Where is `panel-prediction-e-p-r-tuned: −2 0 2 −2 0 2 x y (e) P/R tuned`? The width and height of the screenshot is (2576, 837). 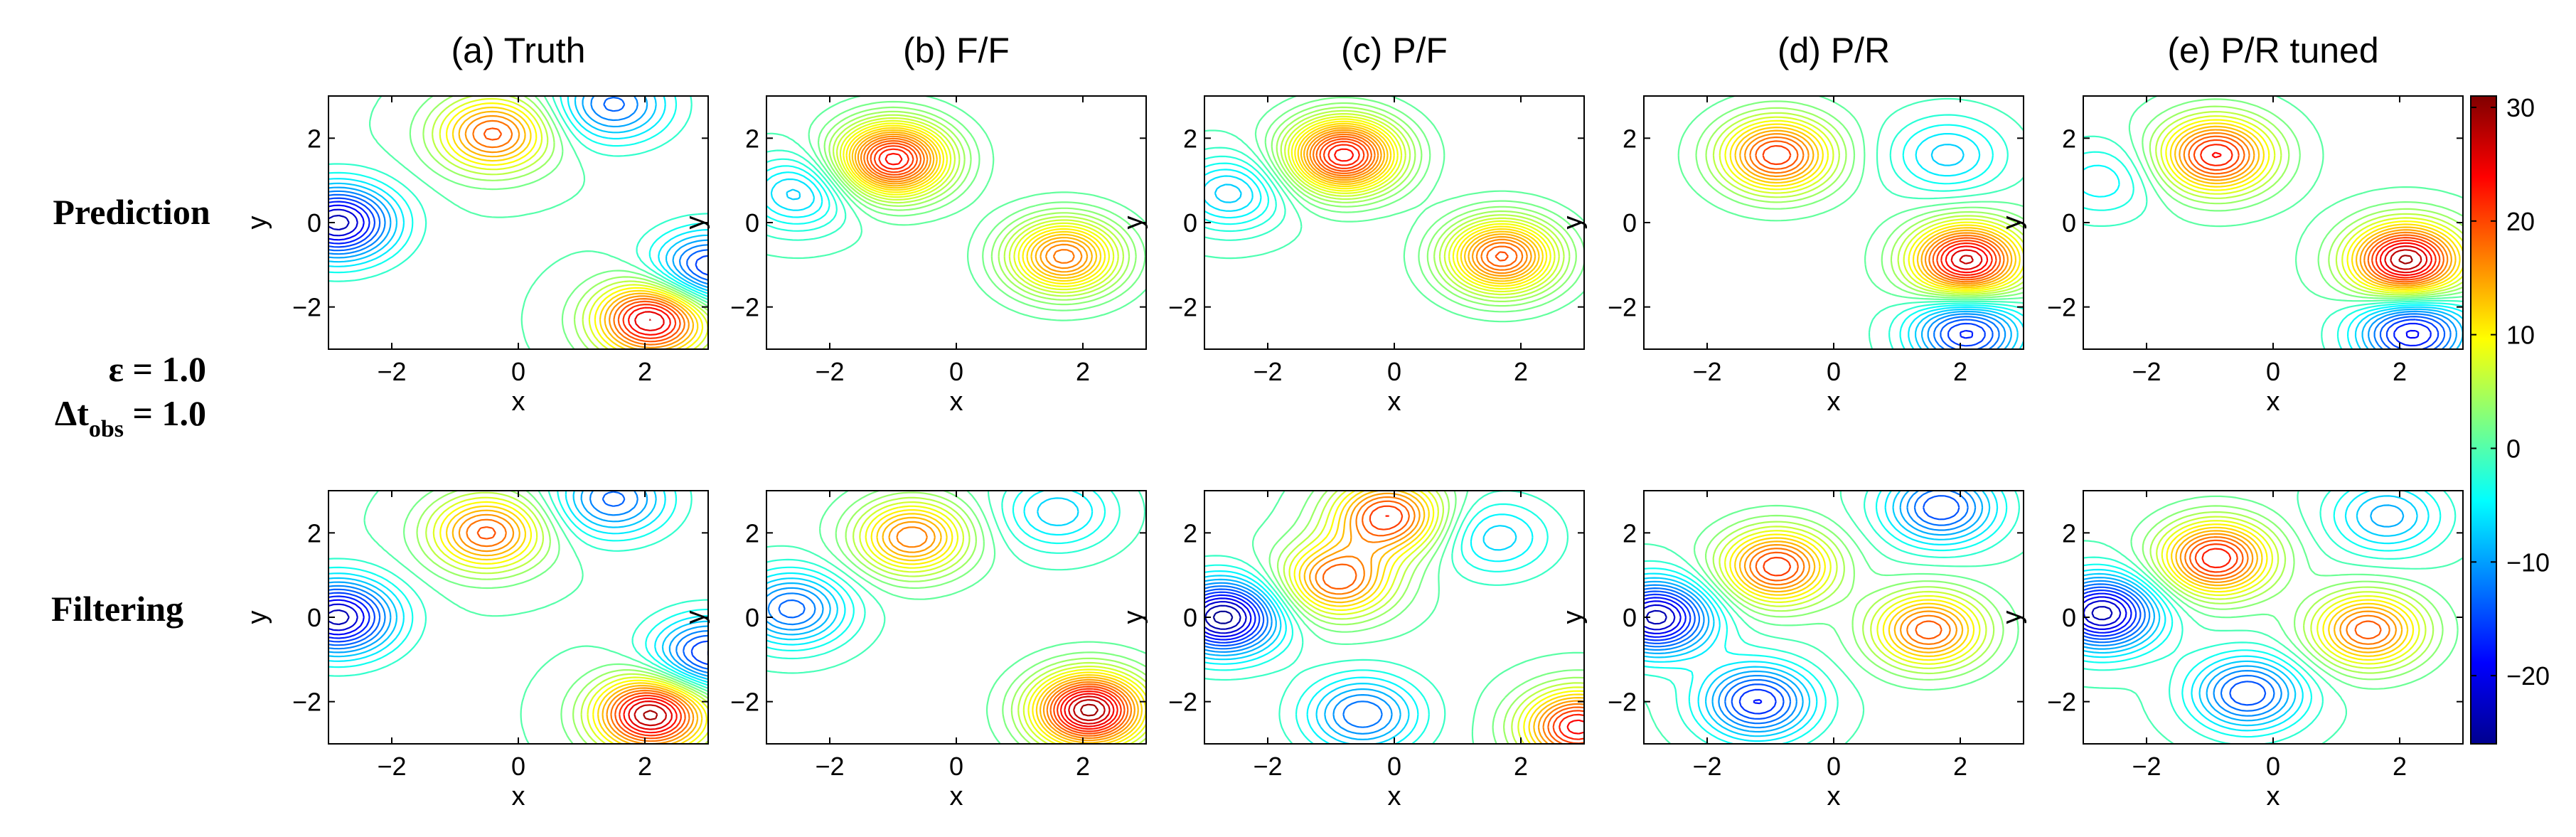
panel-prediction-e-p-r-tuned: −2 0 2 −2 0 2 x y (e) P/R tuned is located at coordinates (2230, 224).